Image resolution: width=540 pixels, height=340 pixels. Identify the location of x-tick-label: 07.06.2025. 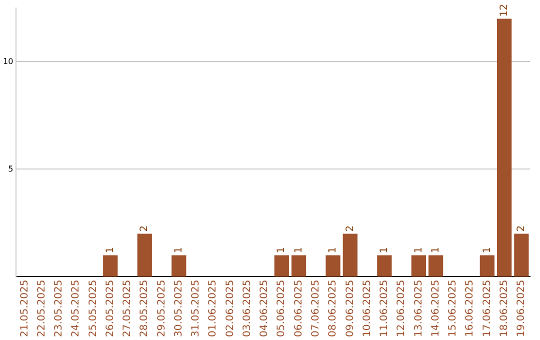
(316, 309).